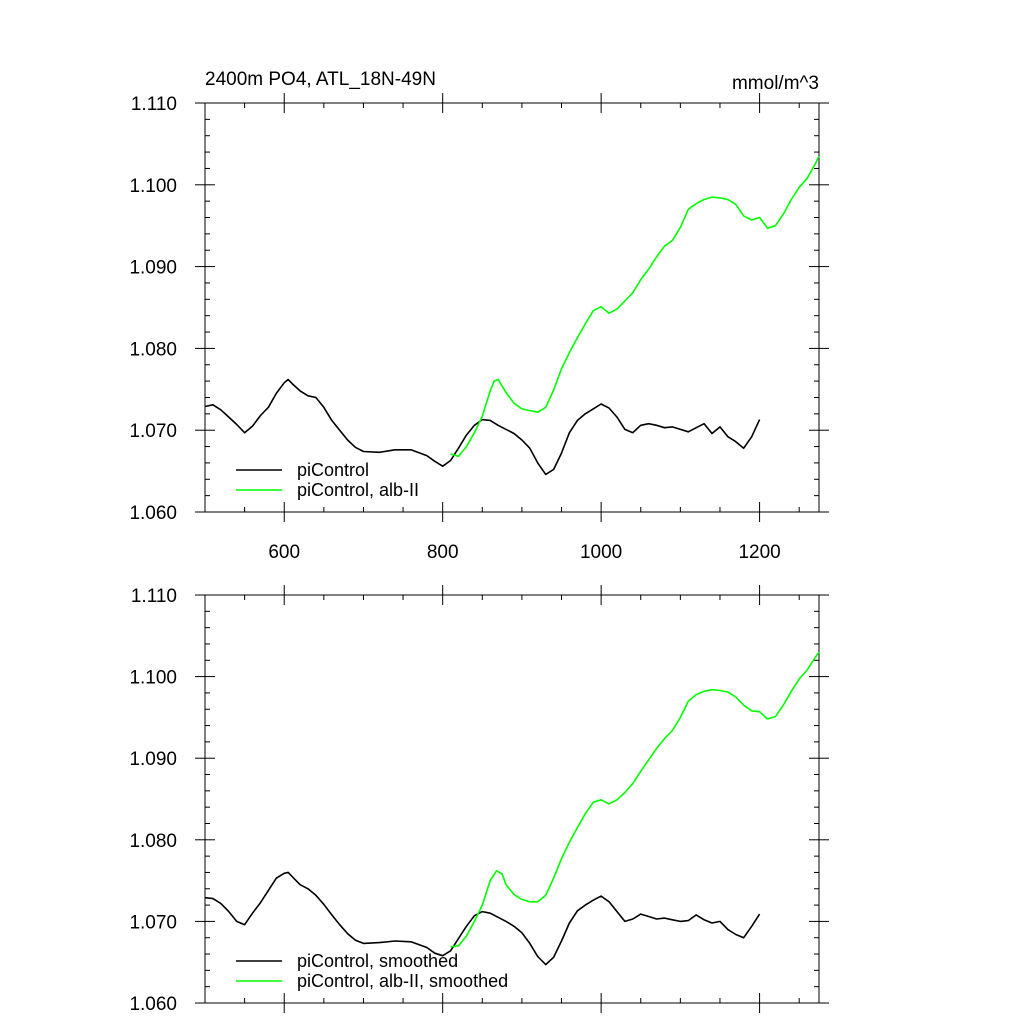  What do you see at coordinates (333, 470) in the screenshot?
I see `legend-label: piControl` at bounding box center [333, 470].